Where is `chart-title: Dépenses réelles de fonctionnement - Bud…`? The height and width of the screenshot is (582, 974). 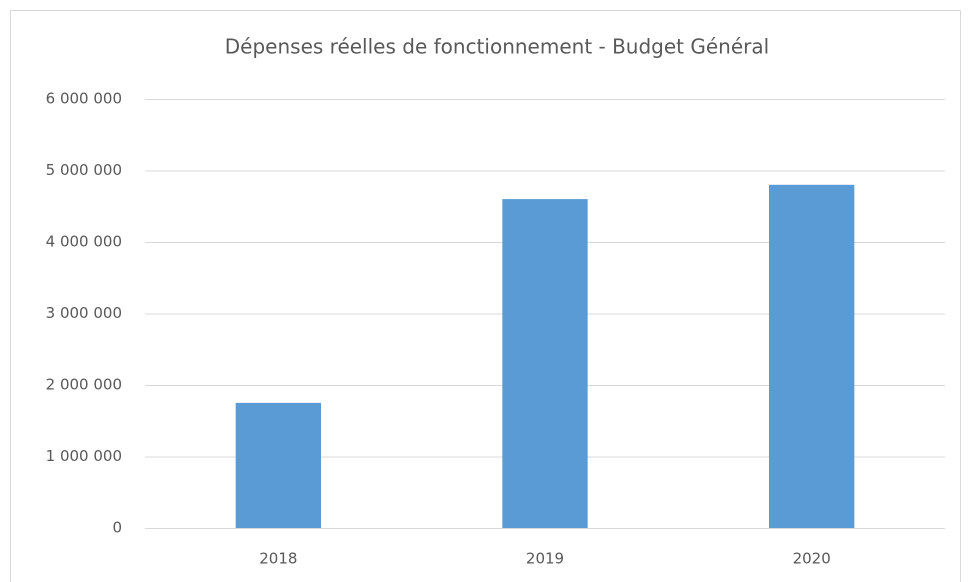
chart-title: Dépenses réelles de fonctionnement - Bud… is located at coordinates (497, 47).